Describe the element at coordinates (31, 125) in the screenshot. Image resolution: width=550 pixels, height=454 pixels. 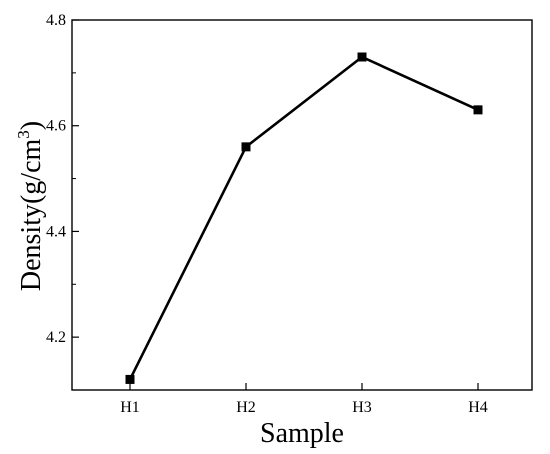
I see `y-axis-title-close: )` at that location.